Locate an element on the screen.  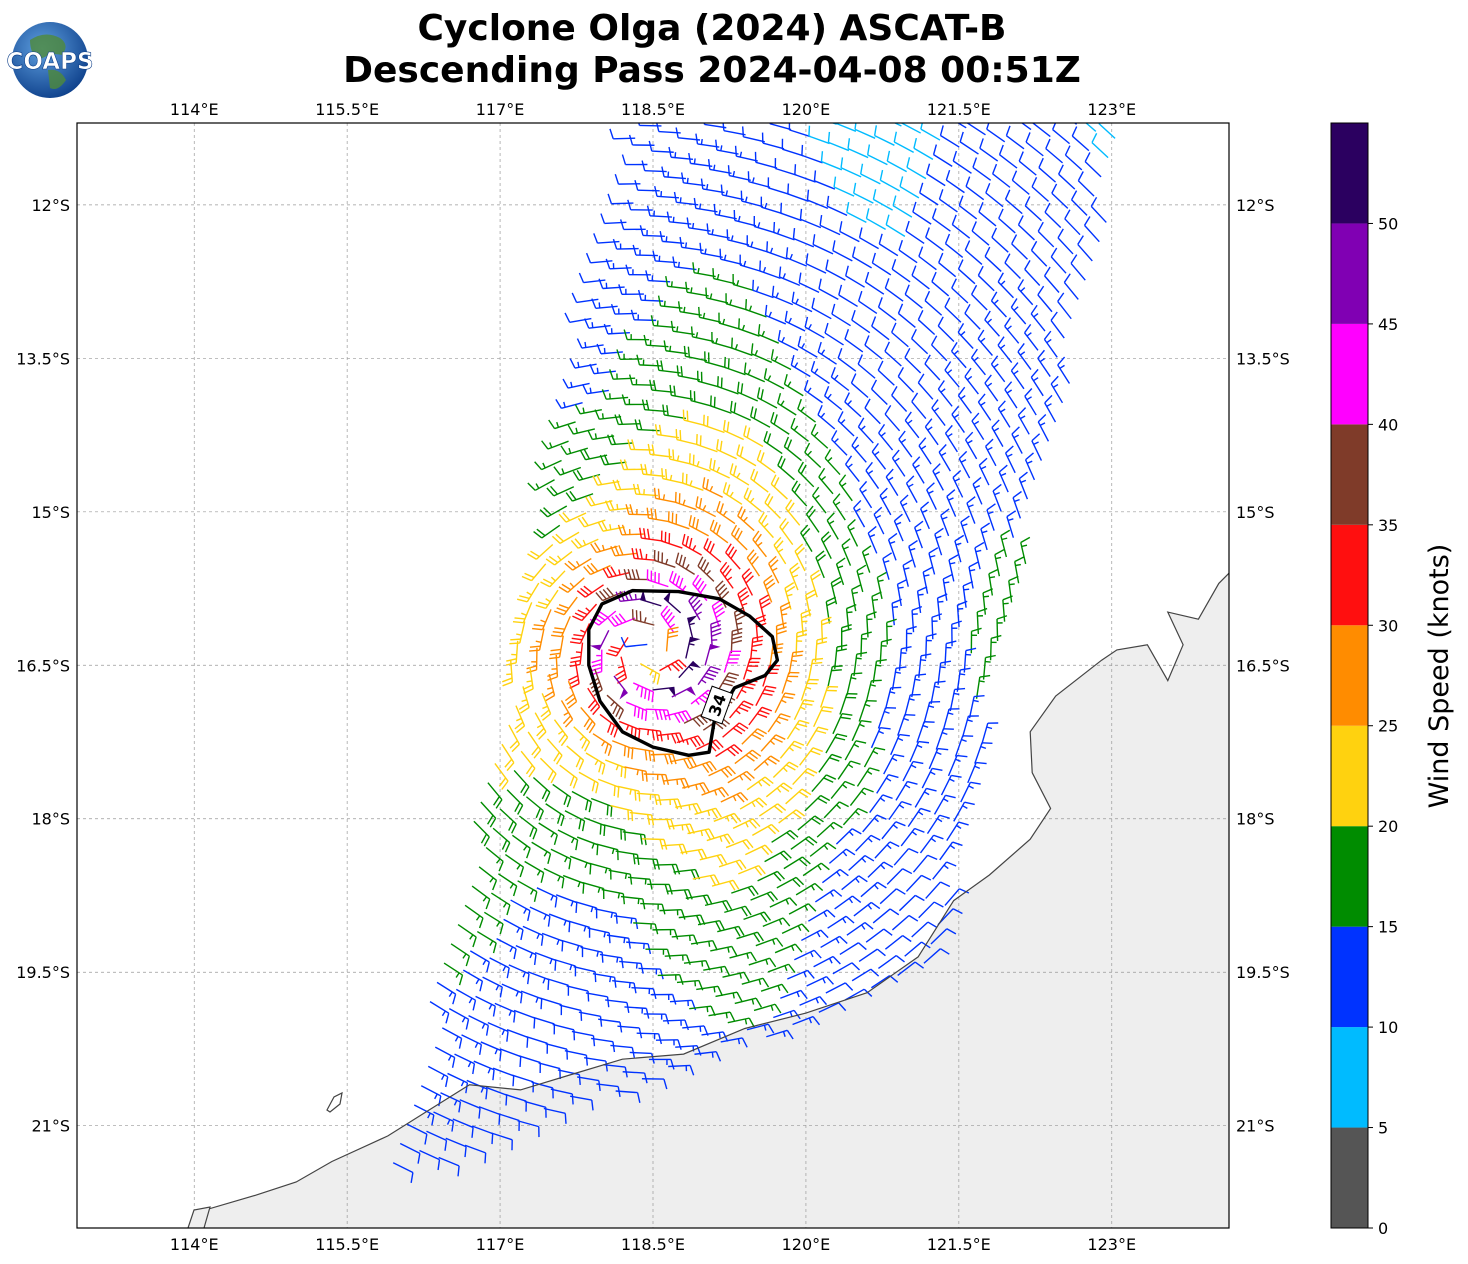
lon-tick-label-top: 114°E is located at coordinates (194, 109).